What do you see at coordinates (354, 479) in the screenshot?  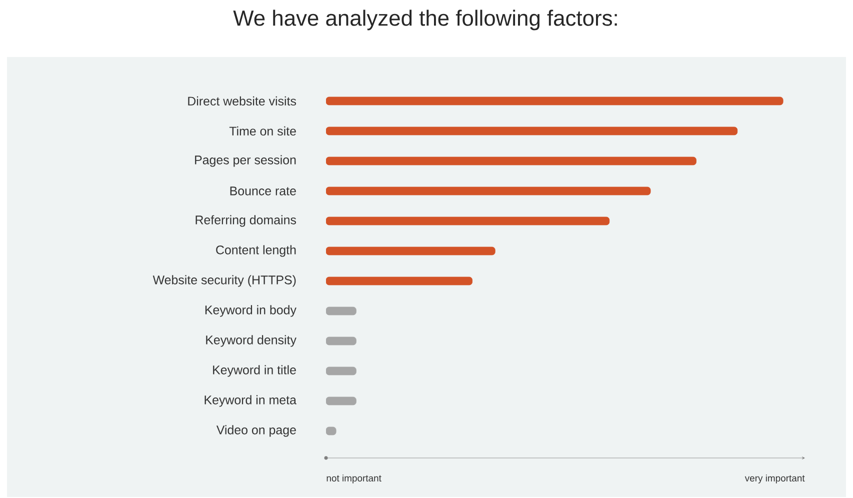 I see `text: not important` at bounding box center [354, 479].